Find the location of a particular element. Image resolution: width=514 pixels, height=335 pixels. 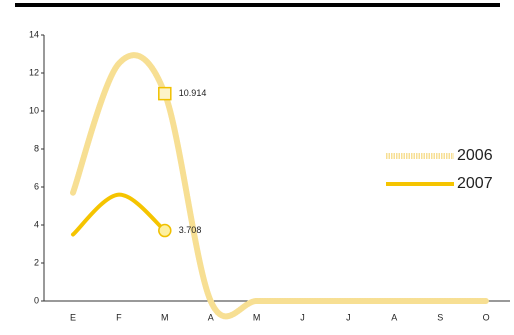

y-tick-label: 2 is located at coordinates (36, 262).